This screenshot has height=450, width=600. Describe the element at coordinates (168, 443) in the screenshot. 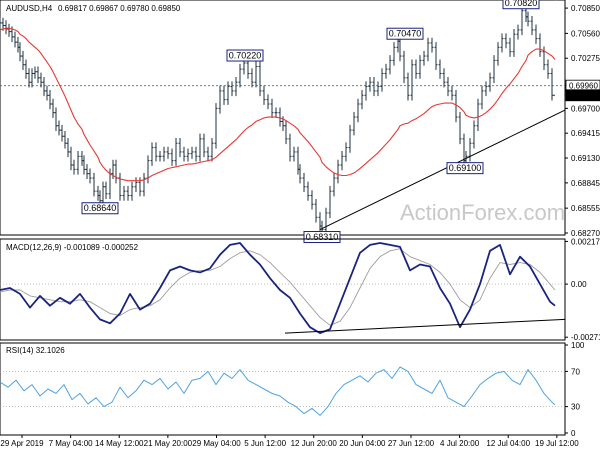

I see `time-axis-tick-label: 21 May 20:00` at that location.